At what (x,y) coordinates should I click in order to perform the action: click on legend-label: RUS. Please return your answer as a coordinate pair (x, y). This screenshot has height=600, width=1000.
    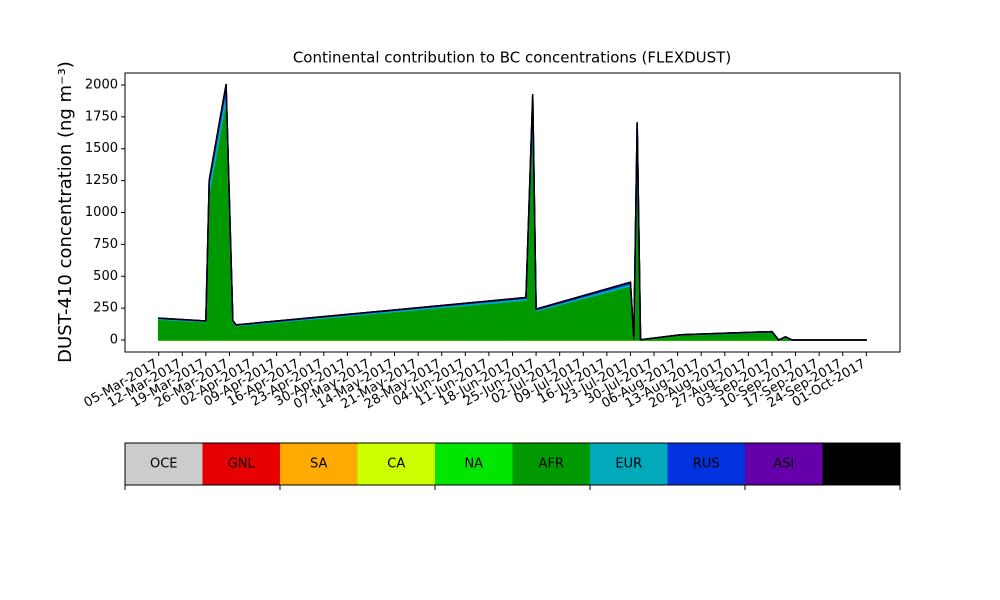
    Looking at the image, I should click on (706, 464).